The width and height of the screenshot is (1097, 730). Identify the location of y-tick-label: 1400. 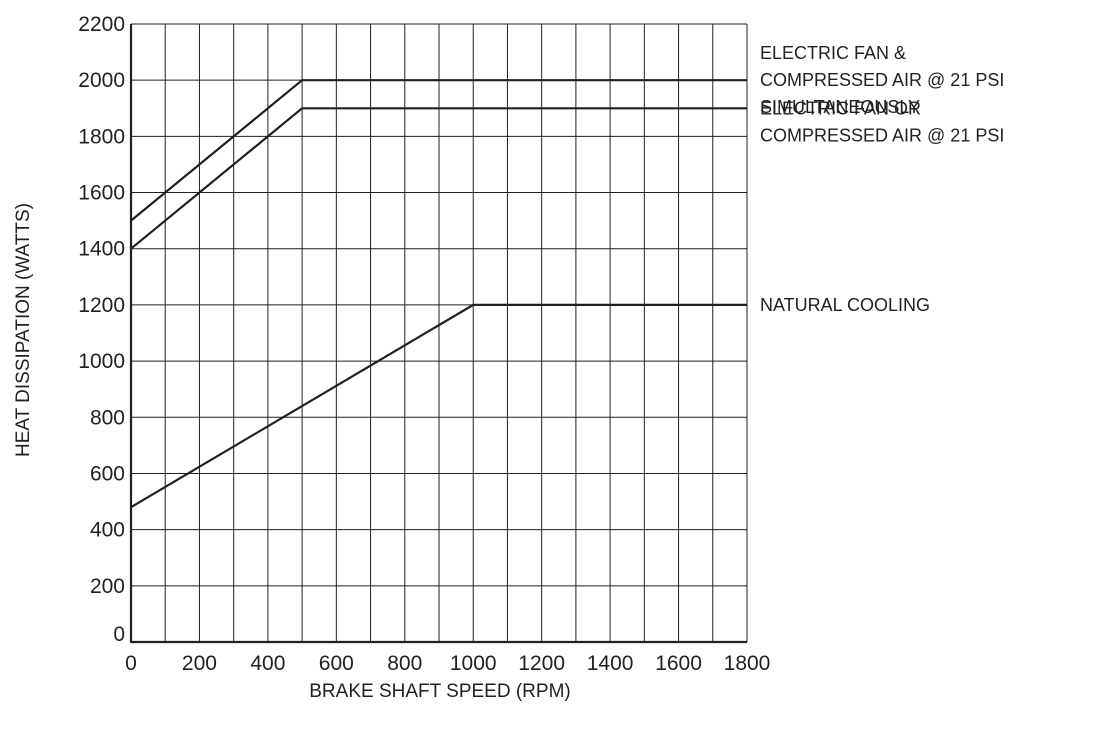
(101, 249).